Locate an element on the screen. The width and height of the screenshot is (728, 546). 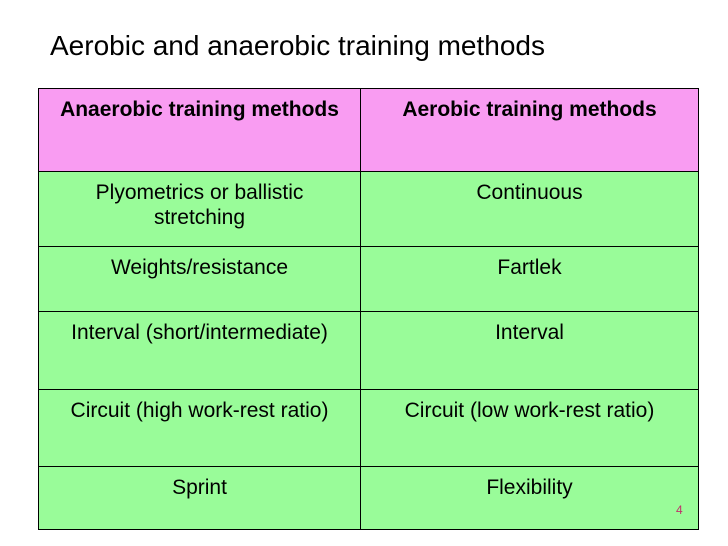
table-row: Sprint Flexibility is located at coordinates (368, 498).